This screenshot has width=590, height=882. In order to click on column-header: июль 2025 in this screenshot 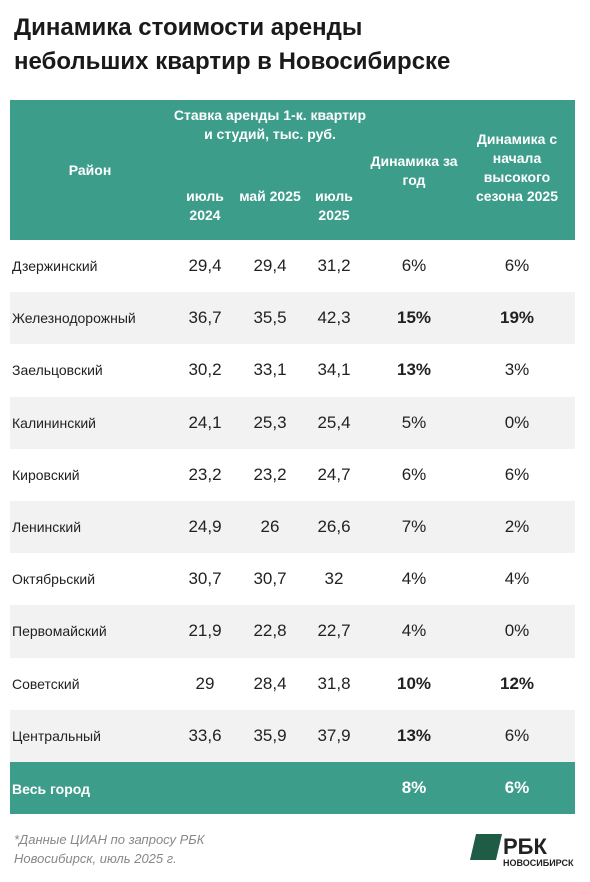, I will do `click(334, 205)`.